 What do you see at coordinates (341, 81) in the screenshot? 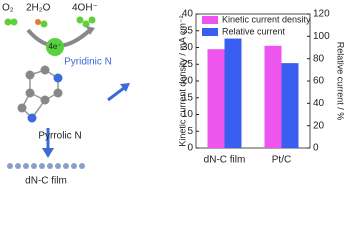
I see `y2-axis-label: Relative current / %` at bounding box center [341, 81].